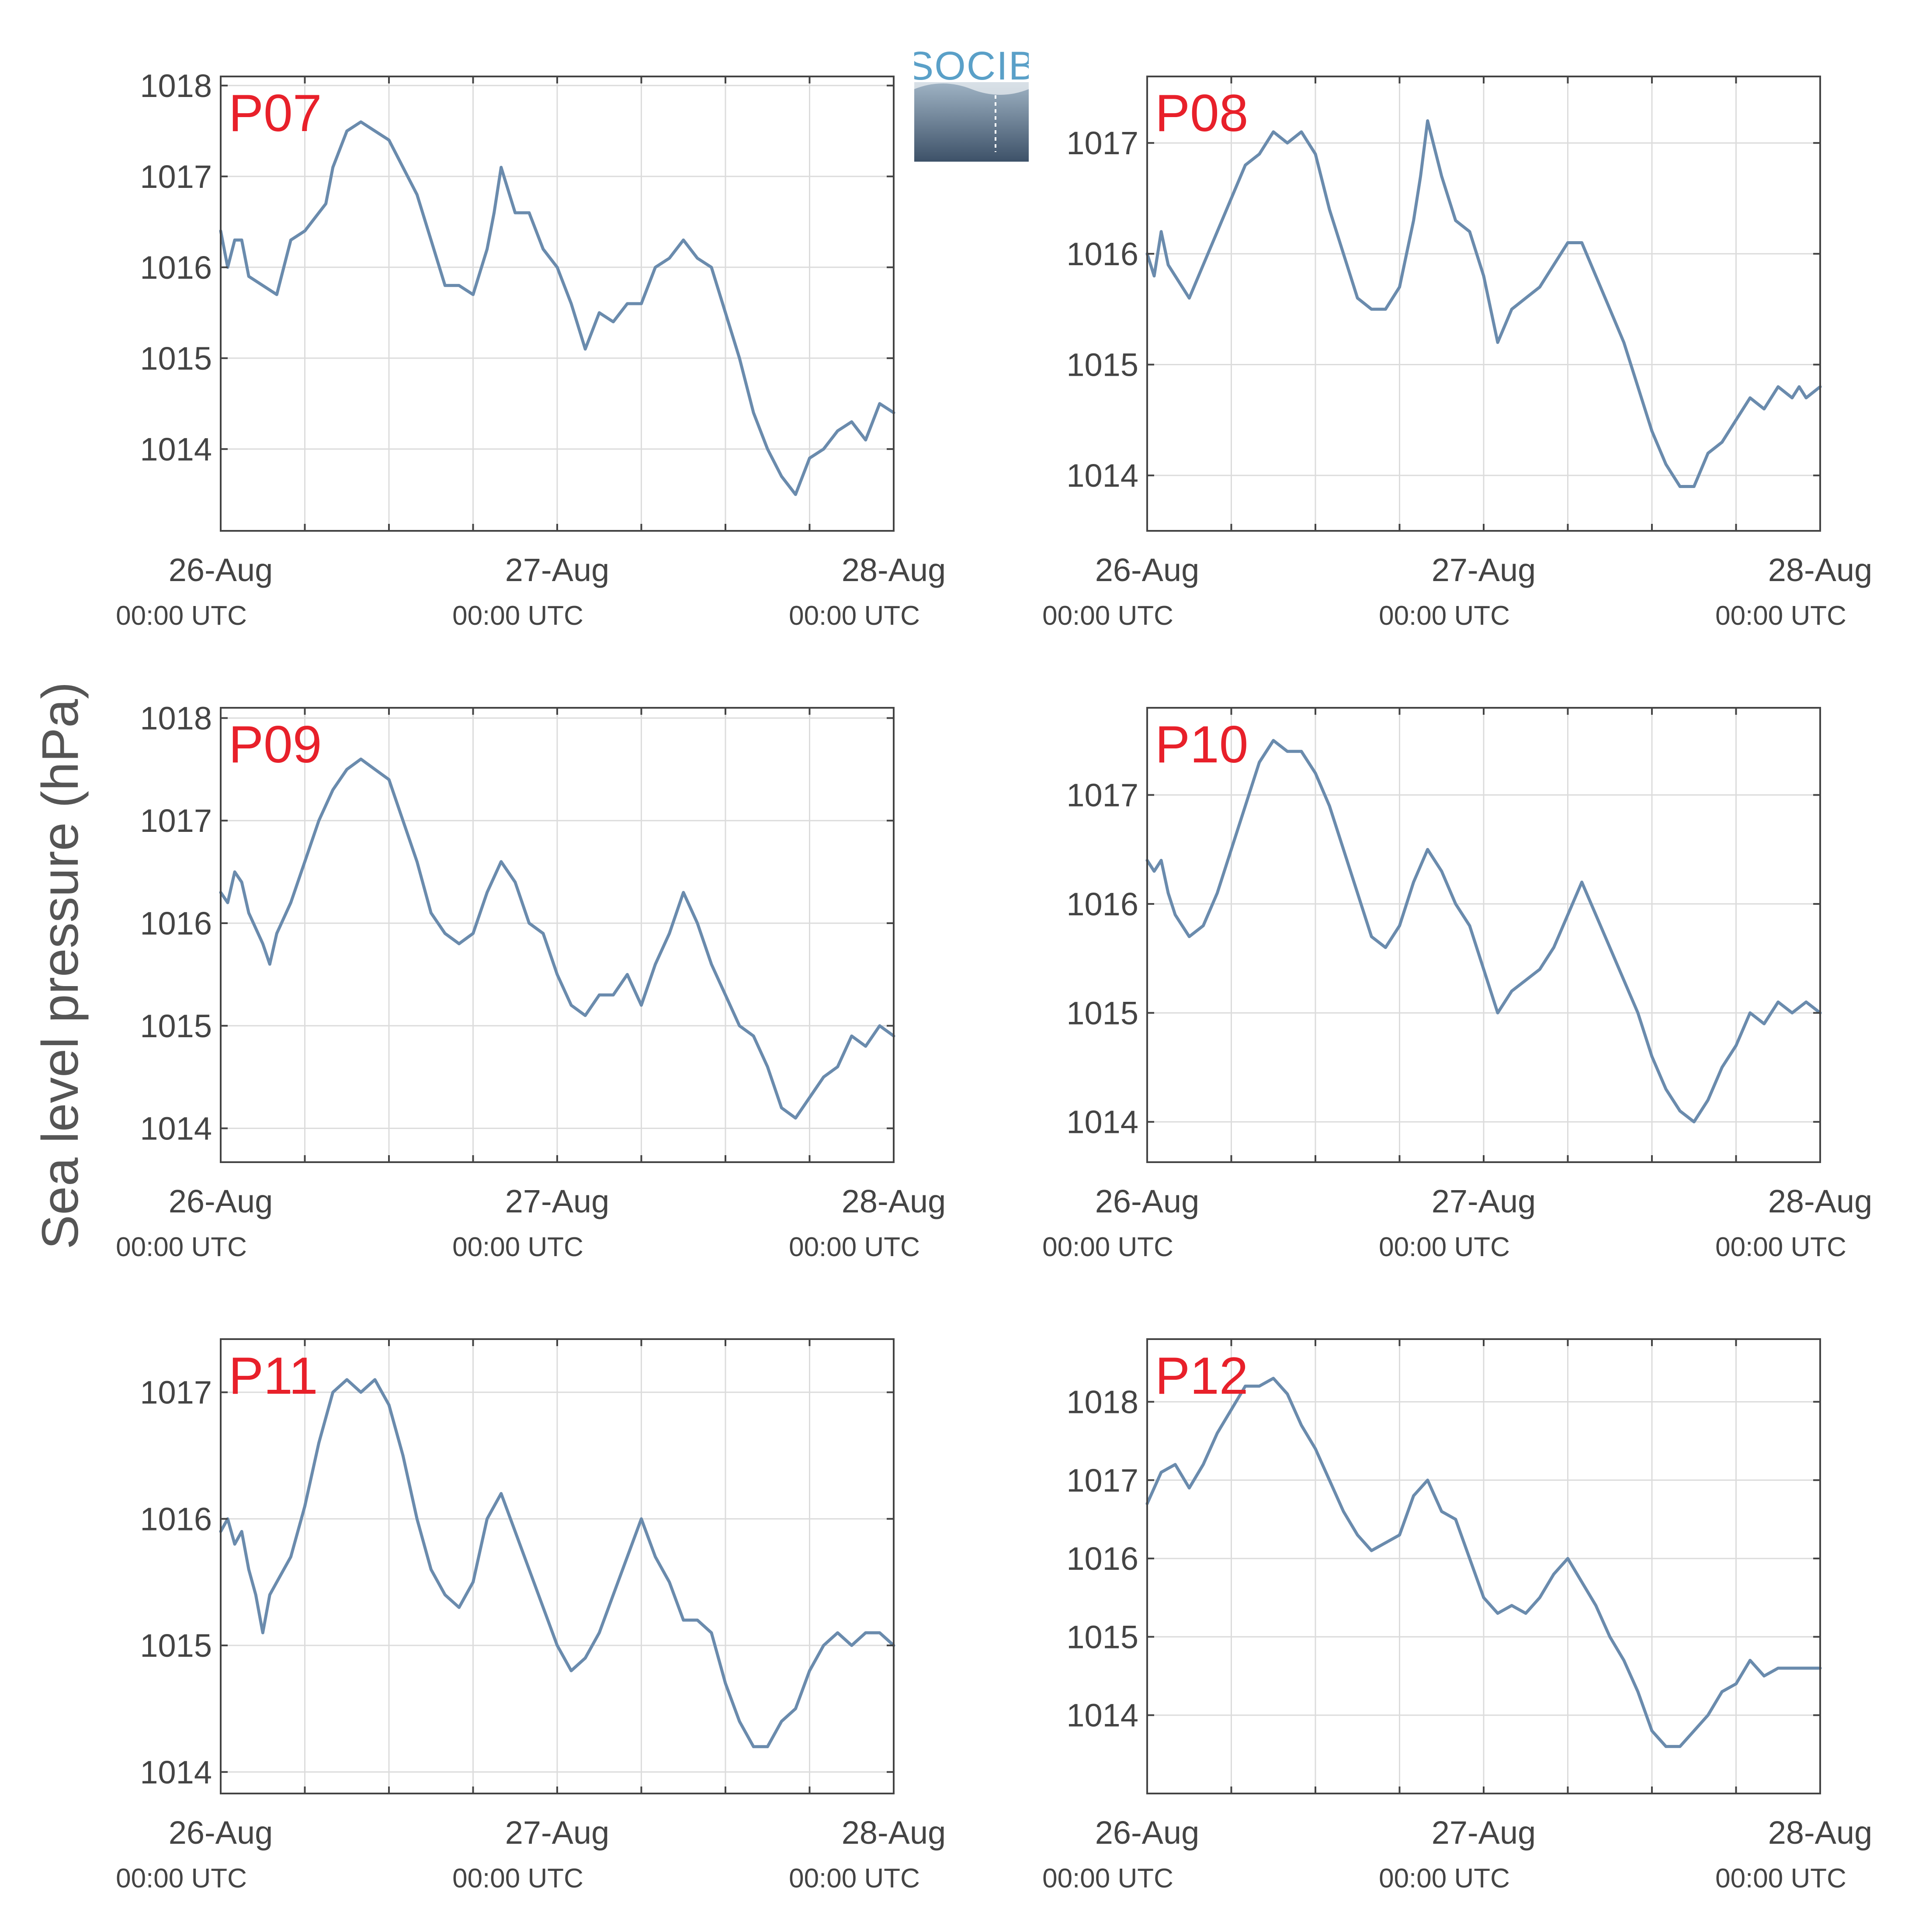 Image resolution: width=1915 pixels, height=1932 pixels. Describe the element at coordinates (1202, 113) in the screenshot. I see `panel-label: P08` at that location.